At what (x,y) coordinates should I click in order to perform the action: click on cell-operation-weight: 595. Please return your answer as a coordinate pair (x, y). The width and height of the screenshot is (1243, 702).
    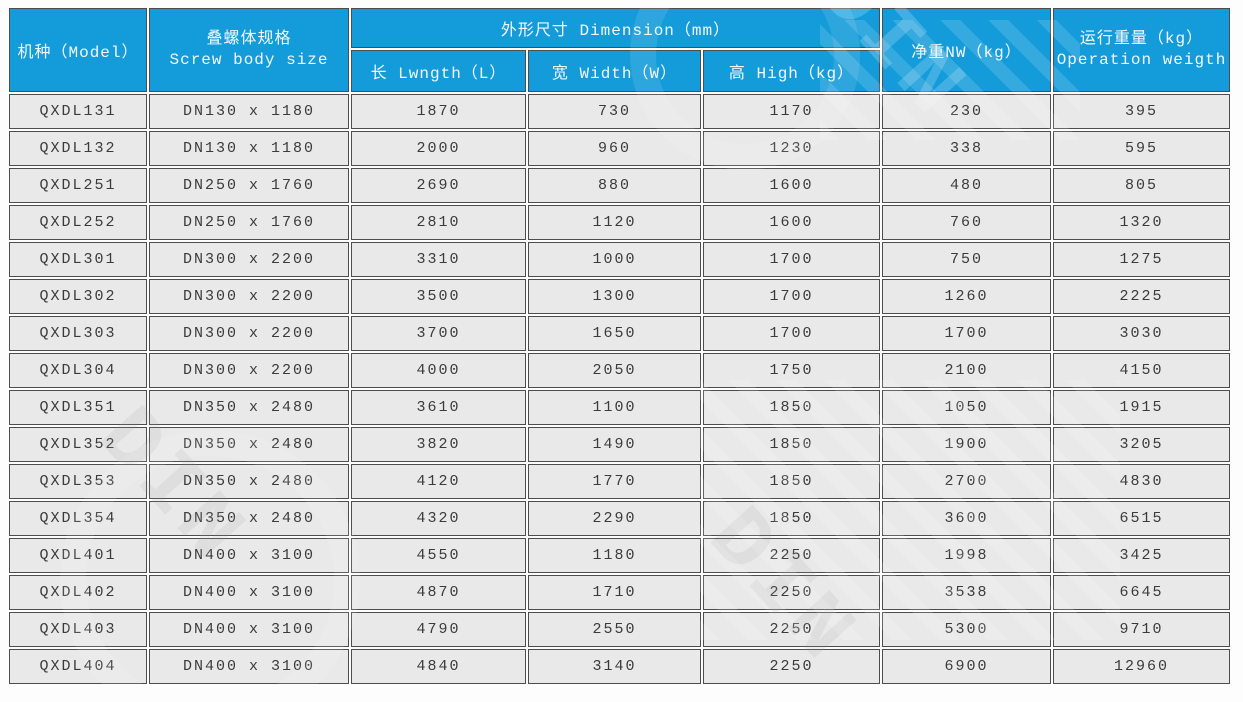
    Looking at the image, I should click on (1141, 148).